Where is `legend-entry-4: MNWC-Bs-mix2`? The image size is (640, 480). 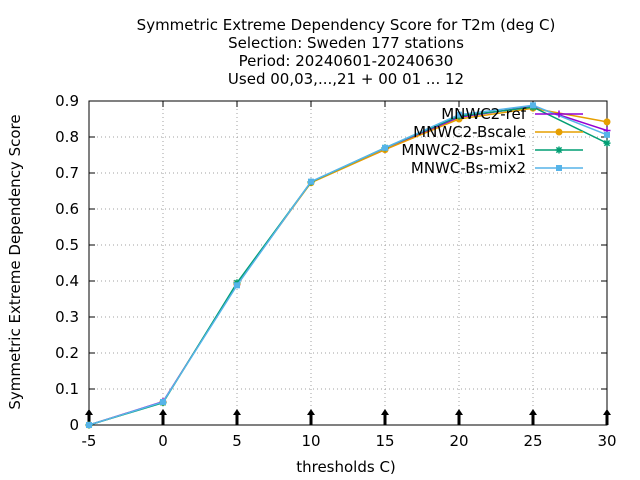 legend-entry-4: MNWC-Bs-mix2 is located at coordinates (497, 168).